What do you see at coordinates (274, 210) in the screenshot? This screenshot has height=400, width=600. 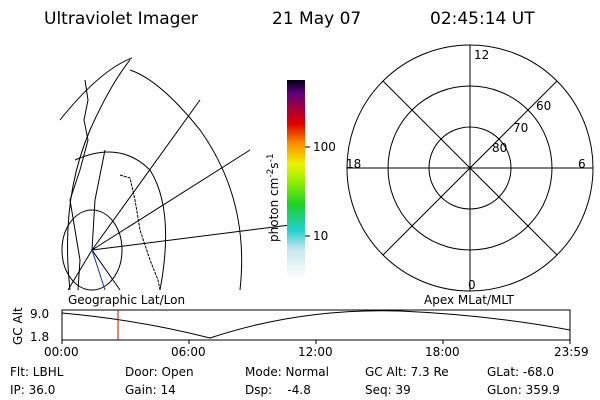 I see `unit: photon cm` at bounding box center [274, 210].